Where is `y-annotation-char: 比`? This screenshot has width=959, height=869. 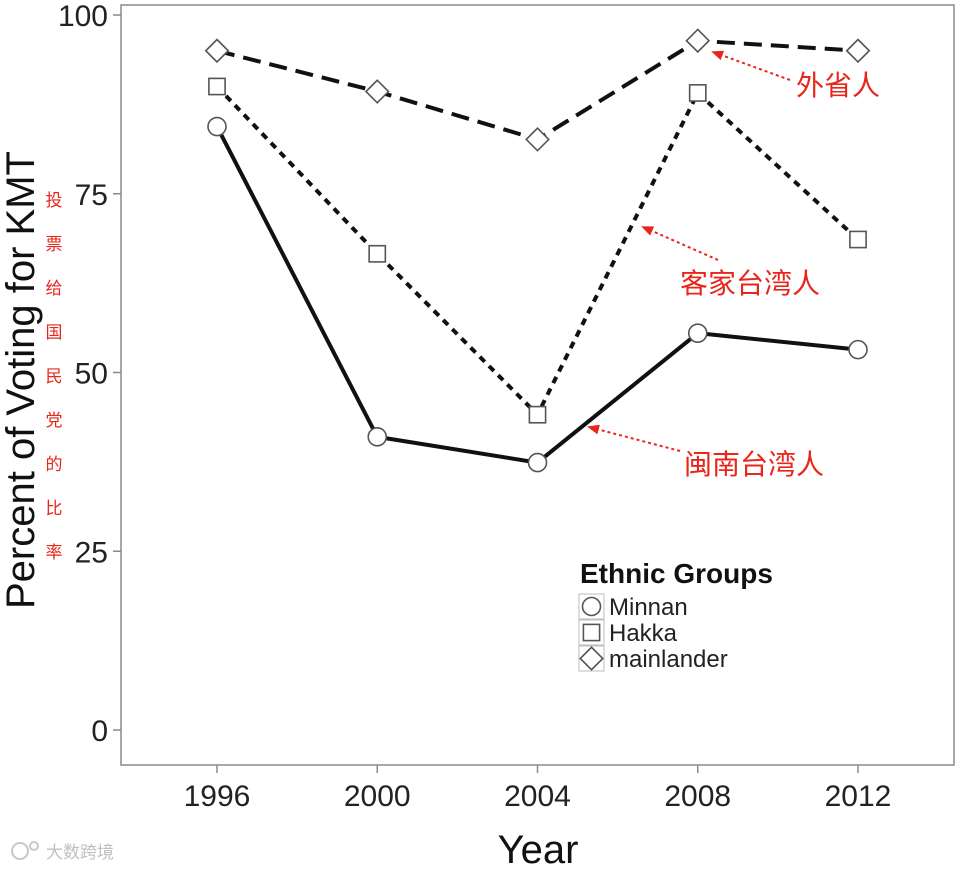
y-annotation-char: 比 is located at coordinates (54, 509).